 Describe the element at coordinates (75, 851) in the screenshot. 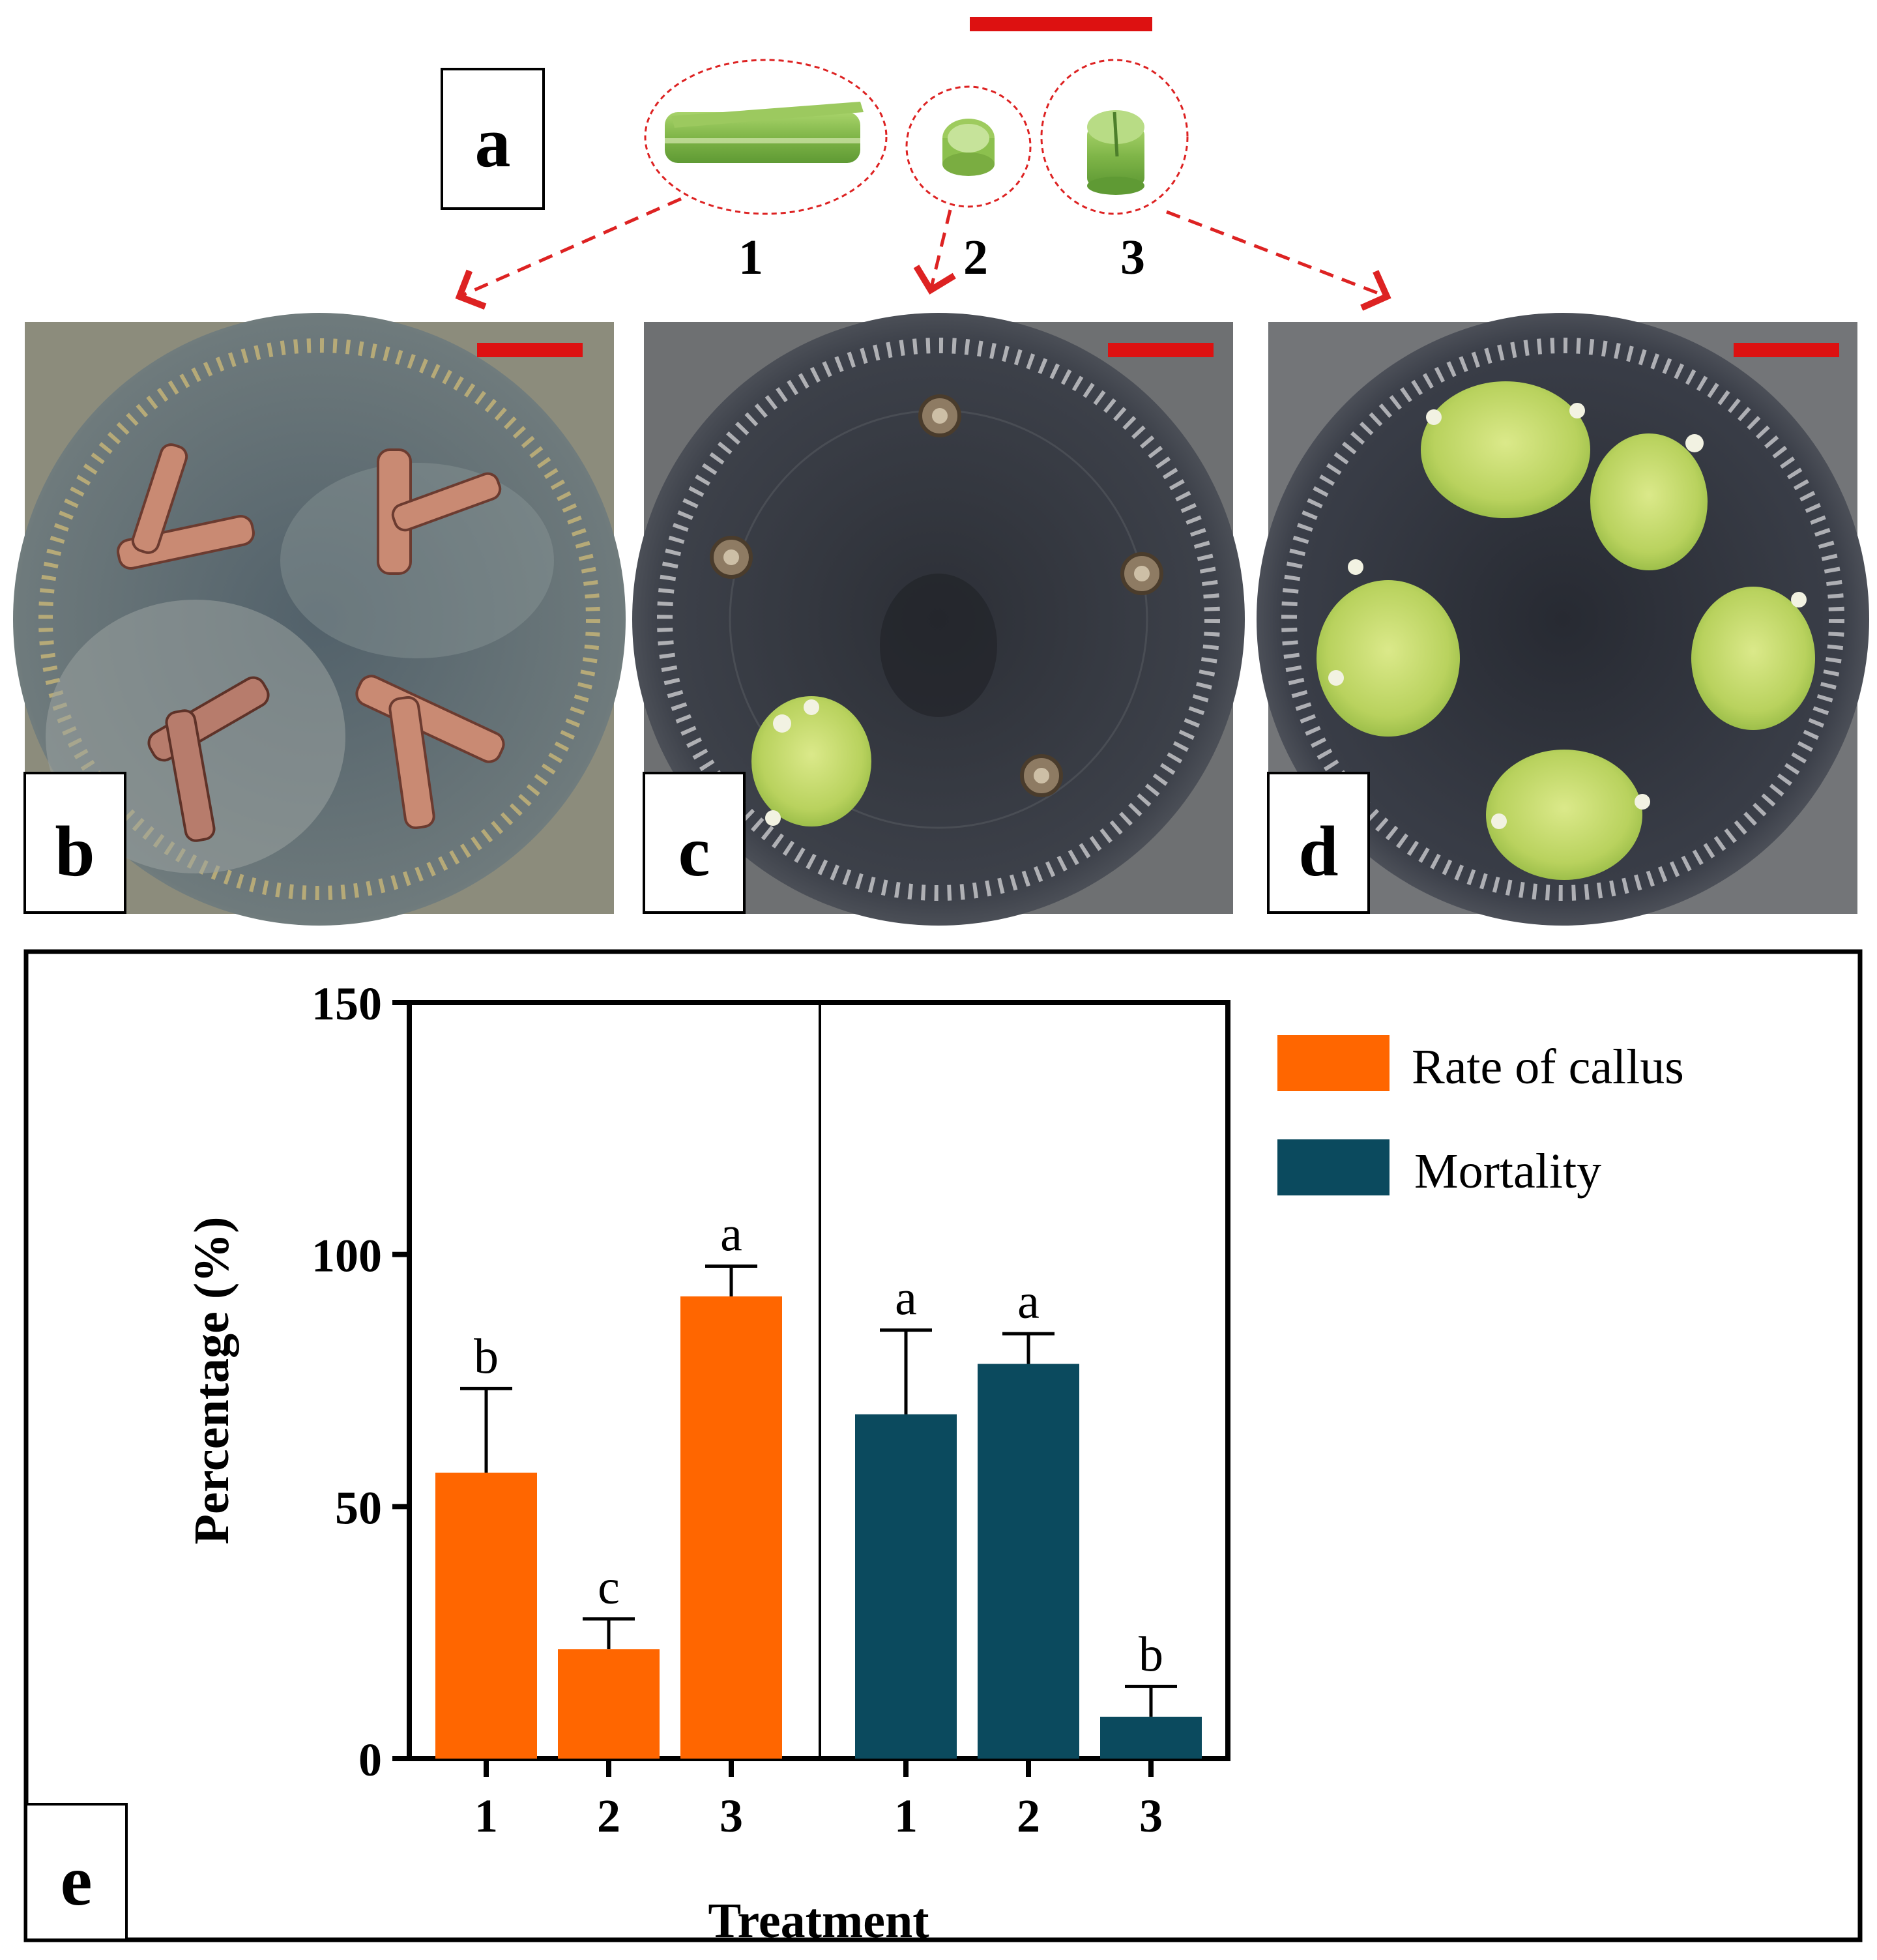

I see `panel-b-label: b` at that location.